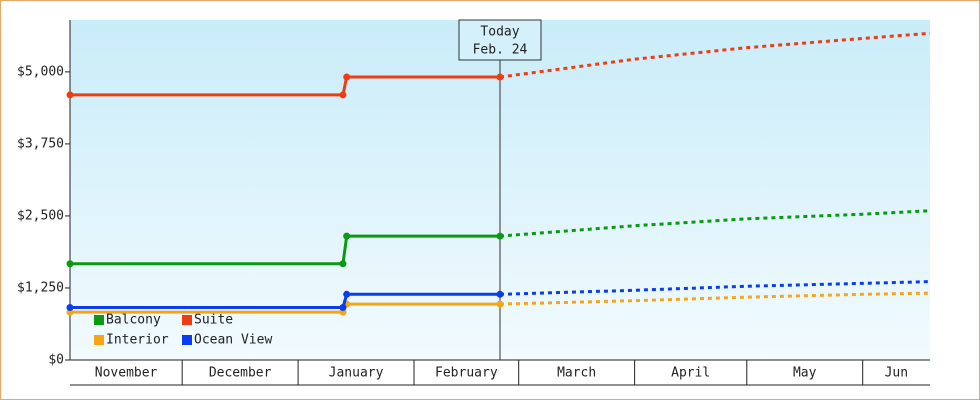 This screenshot has width=980, height=400. Describe the element at coordinates (356, 373) in the screenshot. I see `month-label: January` at that location.